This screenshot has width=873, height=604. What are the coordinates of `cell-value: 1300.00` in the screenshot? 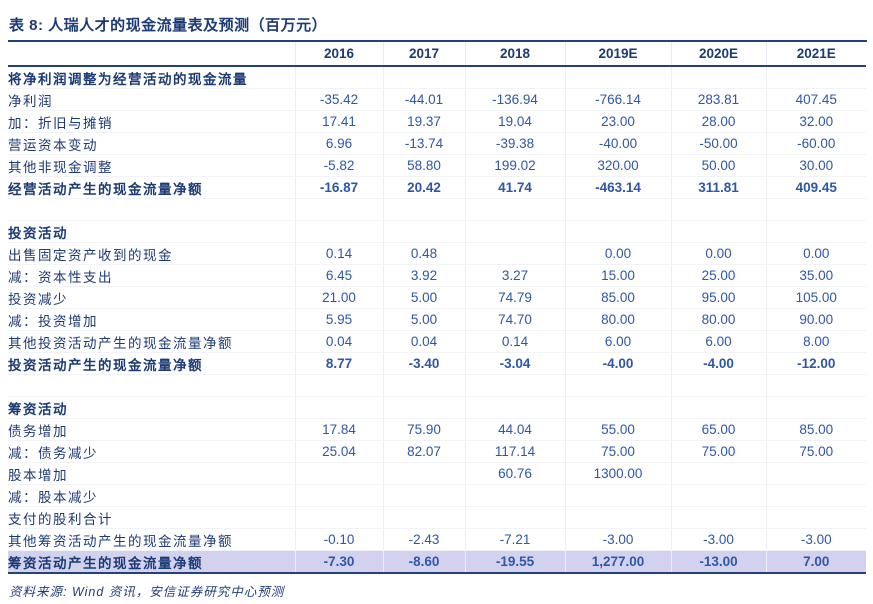 It's located at (618, 473).